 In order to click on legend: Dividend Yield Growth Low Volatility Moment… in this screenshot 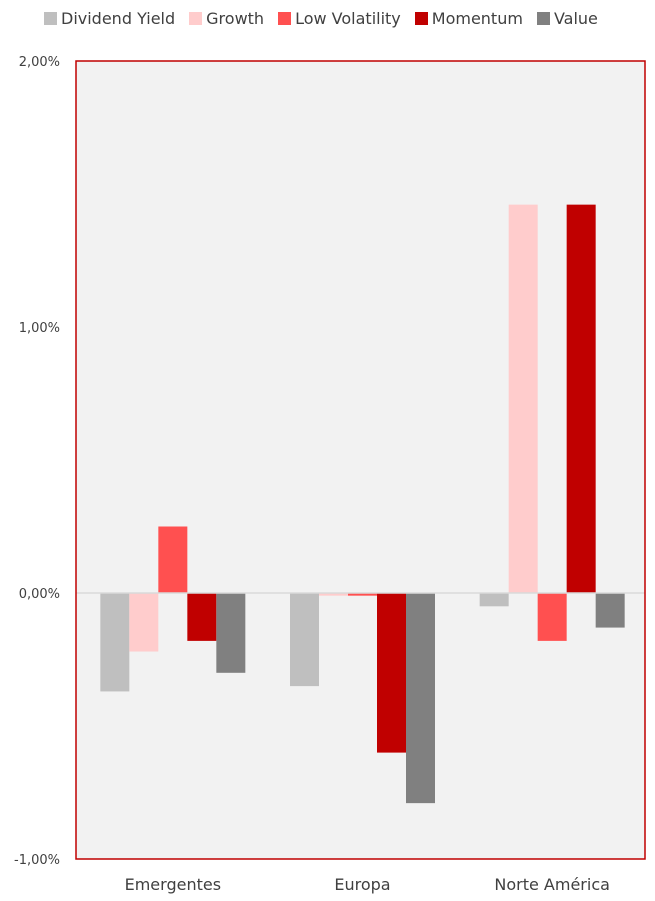, I will do `click(321, 18)`.